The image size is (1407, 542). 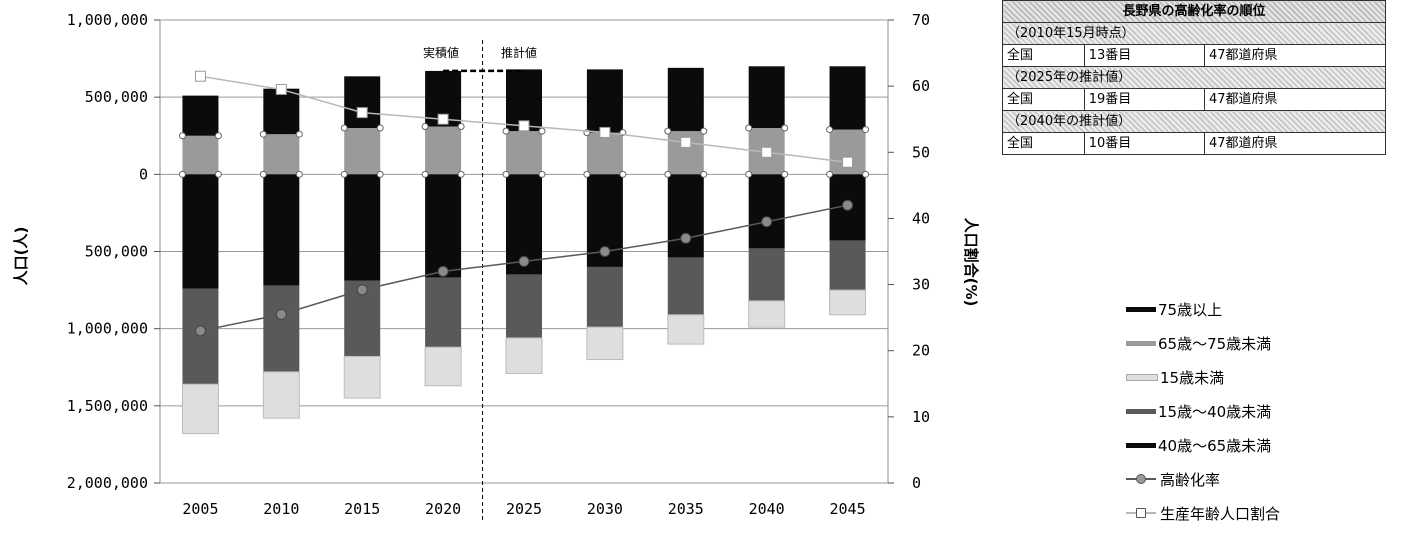 What do you see at coordinates (1203, 445) in the screenshot?
I see `legend-item-40-65: 40歳～65歳未満` at bounding box center [1203, 445].